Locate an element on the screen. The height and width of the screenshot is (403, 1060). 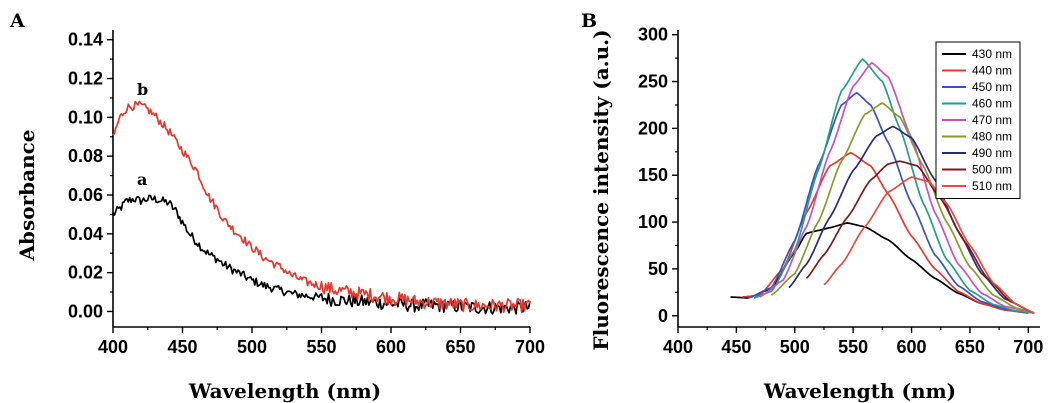
panel-a-series-a is located at coordinates (321, 254).